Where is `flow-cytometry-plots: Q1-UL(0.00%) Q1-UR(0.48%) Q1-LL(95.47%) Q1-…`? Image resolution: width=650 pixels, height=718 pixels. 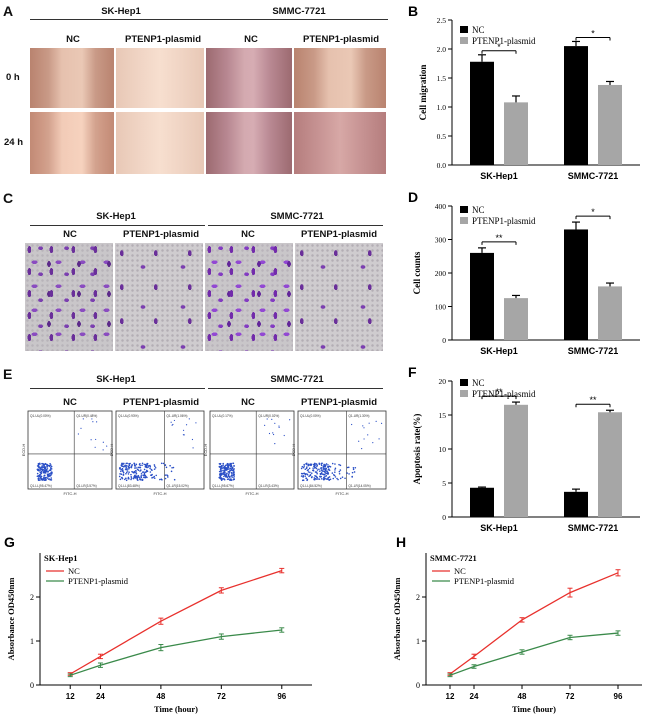 flow-cytometry-plots: Q1-UL(0.00%) Q1-UR(0.48%) Q1-LL(95.47%) Q1-… is located at coordinates (204, 453).